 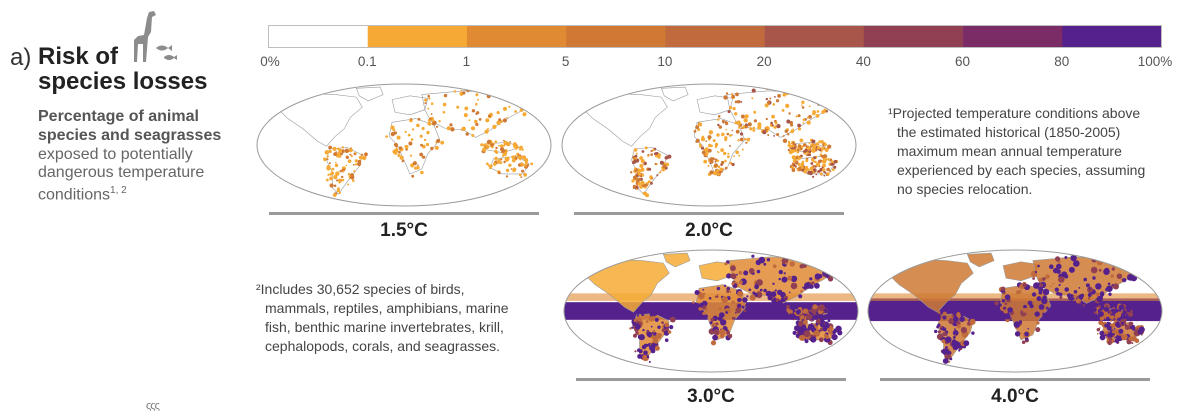 What do you see at coordinates (963, 61) in the screenshot?
I see `colorbar-tick-label: 60` at bounding box center [963, 61].